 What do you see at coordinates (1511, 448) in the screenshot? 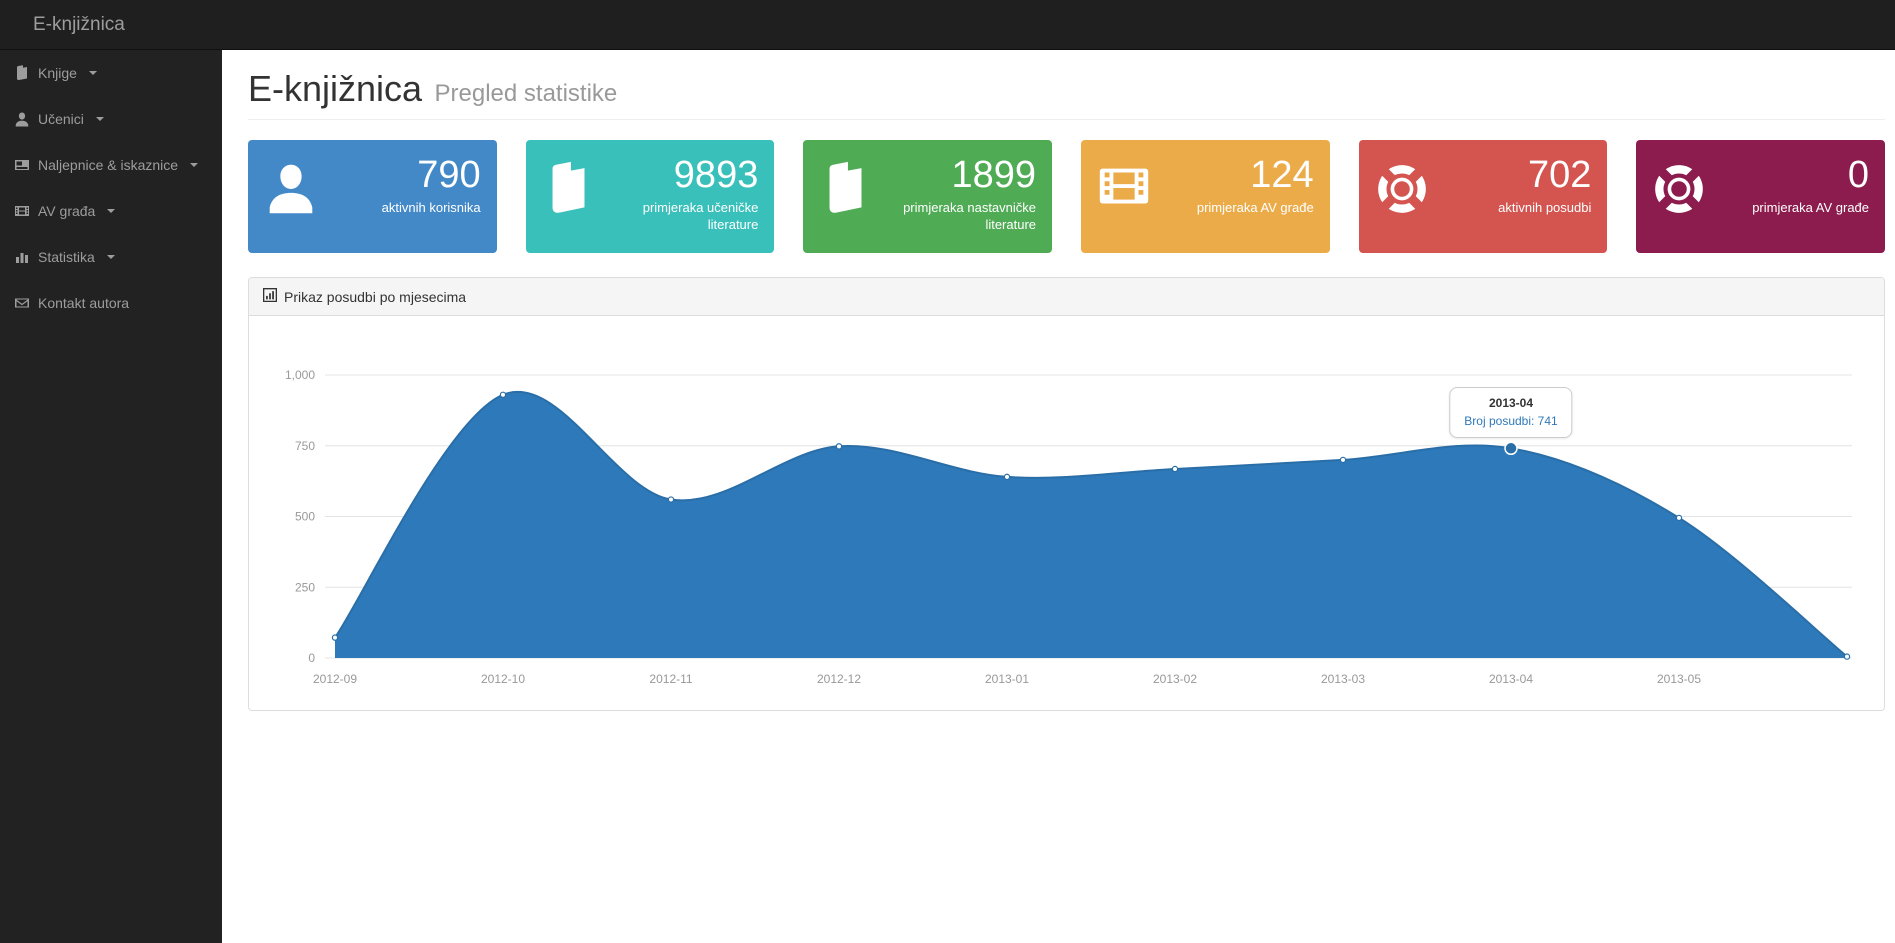
I see `data-point-selected` at bounding box center [1511, 448].